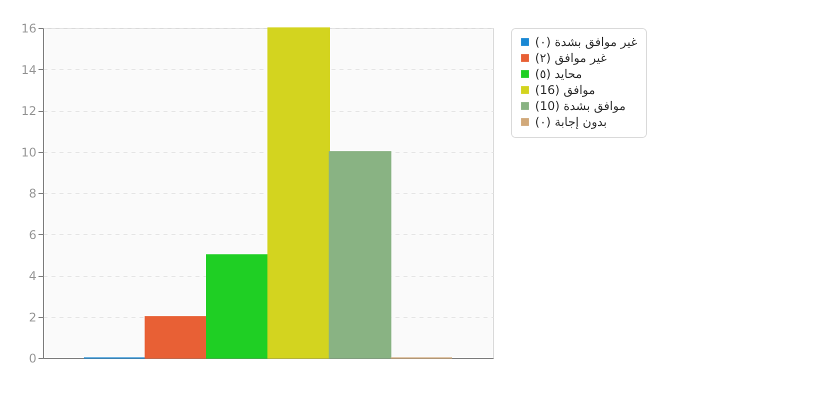 This screenshot has height=420, width=825. Describe the element at coordinates (571, 122) in the screenshot. I see `legend-label: بدون إجابة (٠)` at that location.